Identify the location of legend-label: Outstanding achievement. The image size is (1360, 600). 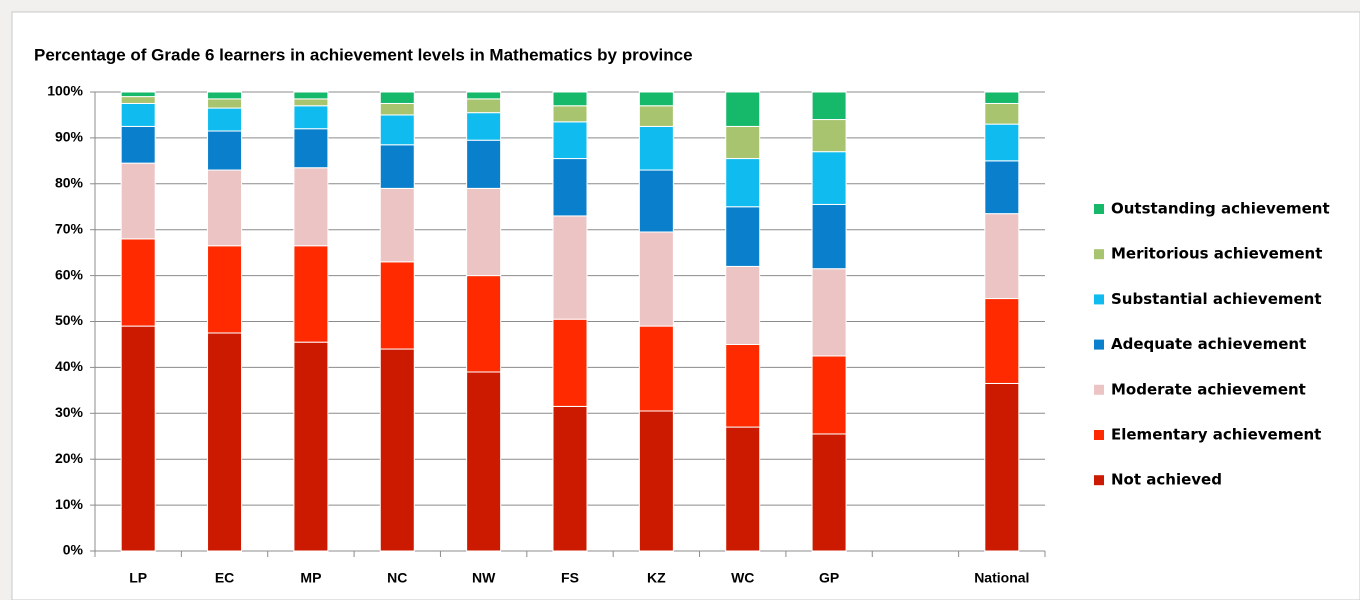
(1220, 209).